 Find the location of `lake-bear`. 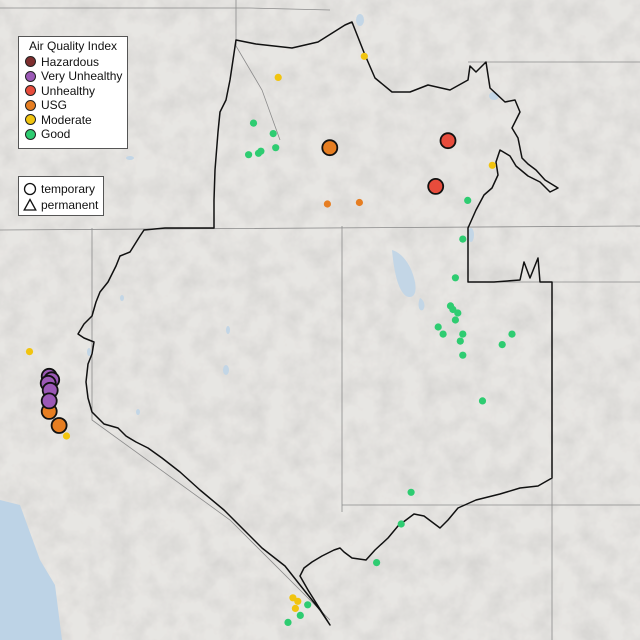

lake-bear is located at coordinates (471, 235).